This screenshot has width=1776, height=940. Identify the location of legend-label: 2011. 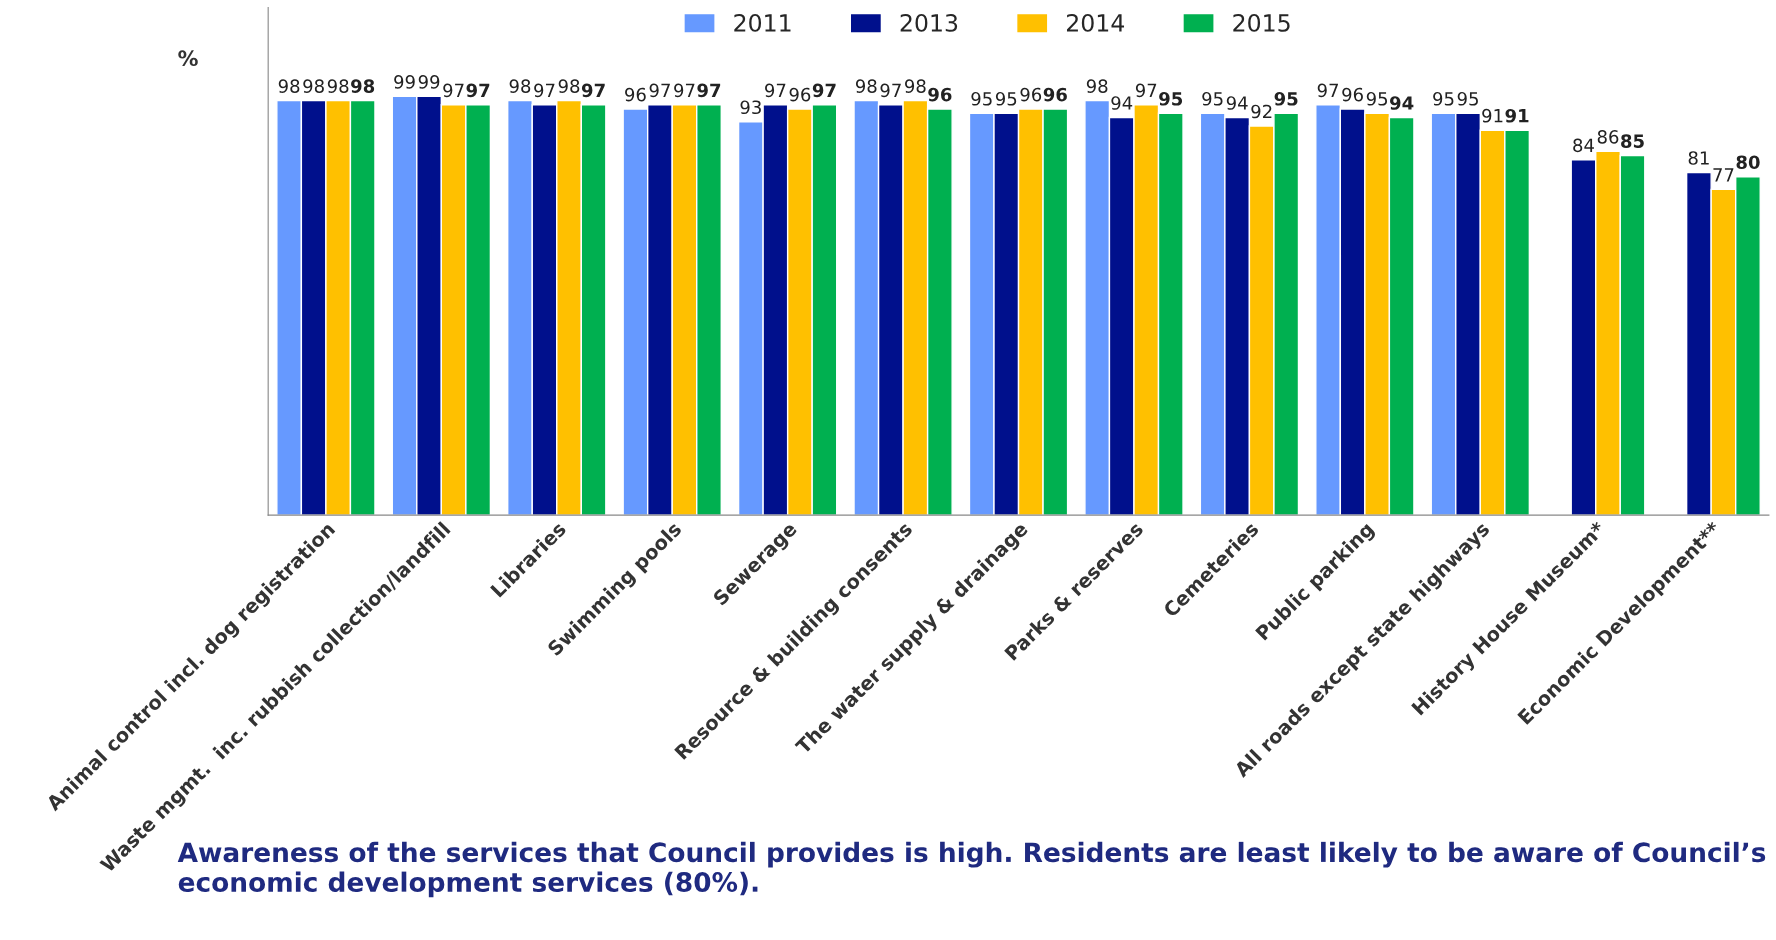
(762, 22).